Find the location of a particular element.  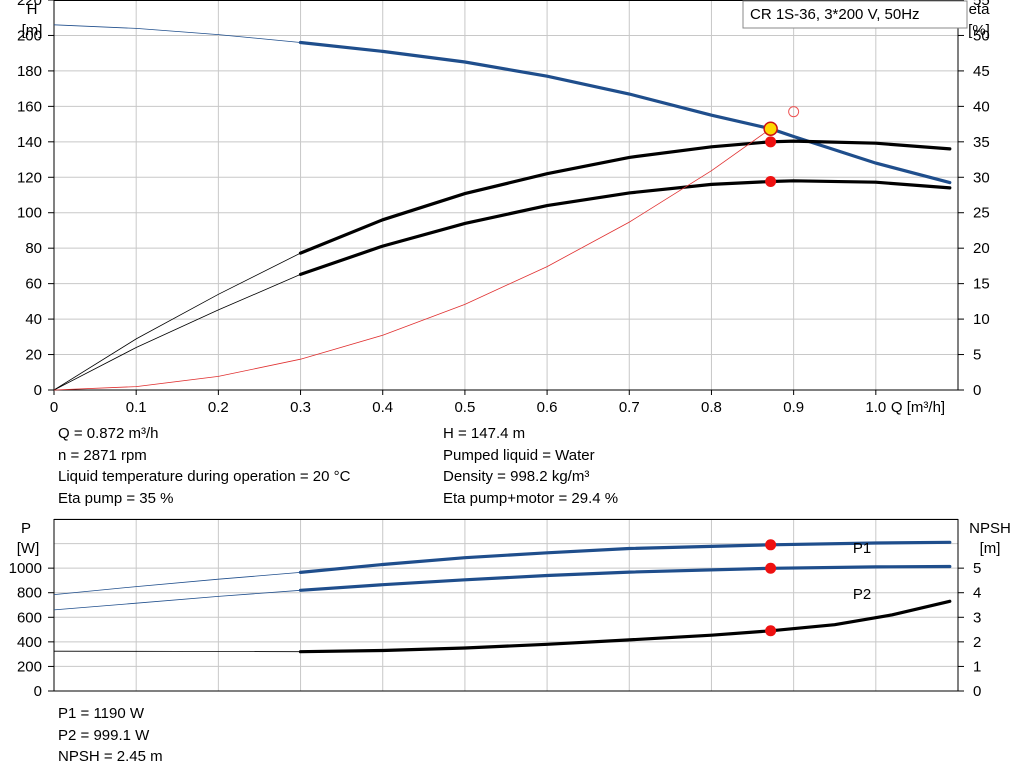

x-axis-tick-label: 0.3 is located at coordinates (300, 407).